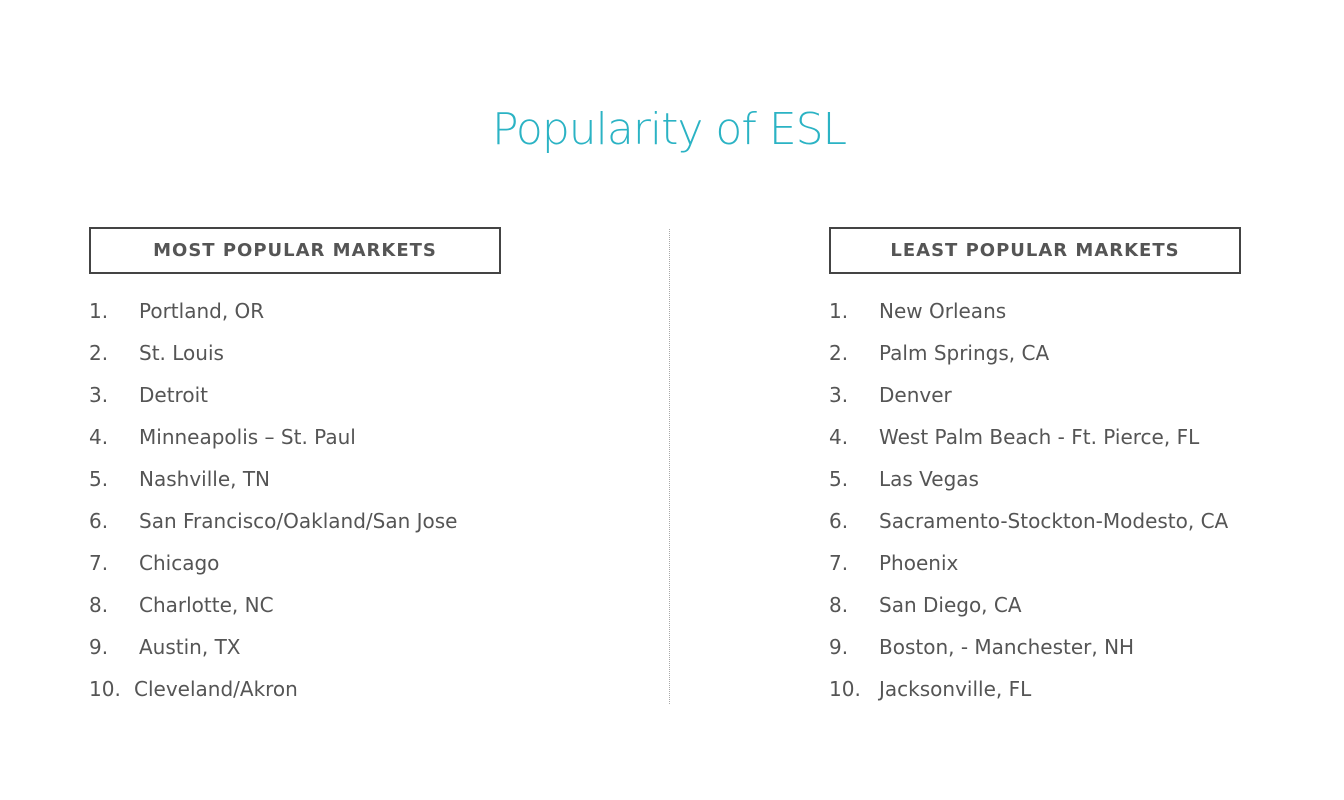  Describe the element at coordinates (1064, 311) in the screenshot. I see `list-item: 1. New Orleans` at that location.